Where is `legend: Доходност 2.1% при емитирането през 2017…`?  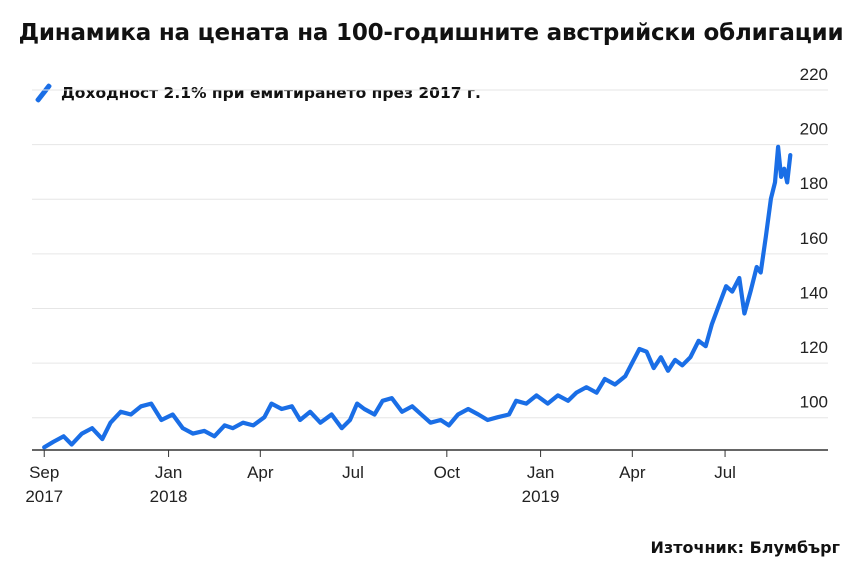 legend: Доходност 2.1% при емитирането през 2017… is located at coordinates (257, 93).